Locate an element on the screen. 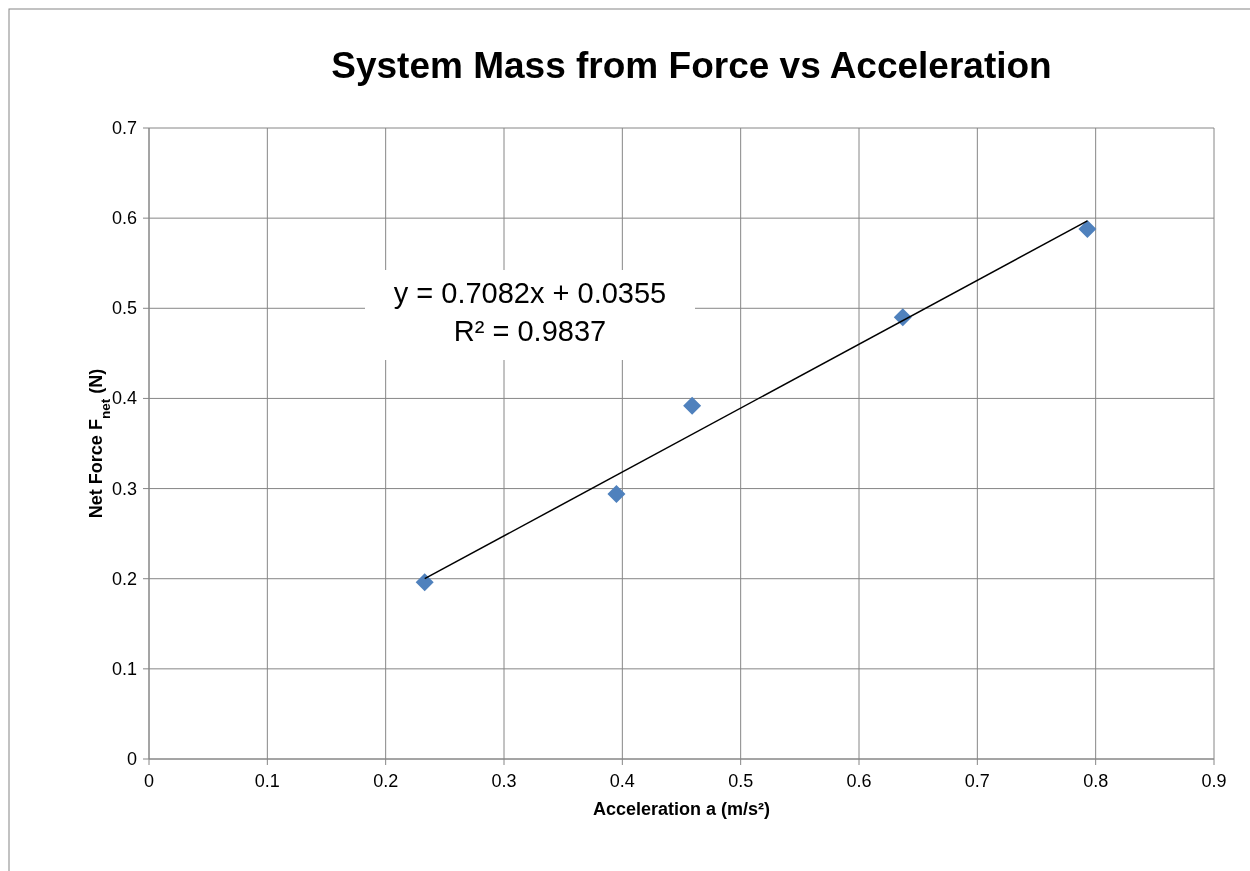  y-tick-label: 0.3 is located at coordinates (124, 488).